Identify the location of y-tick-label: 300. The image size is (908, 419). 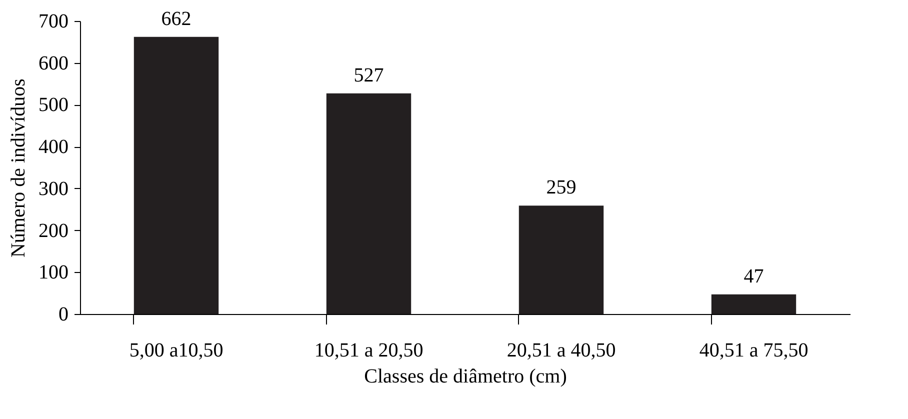
(53, 189).